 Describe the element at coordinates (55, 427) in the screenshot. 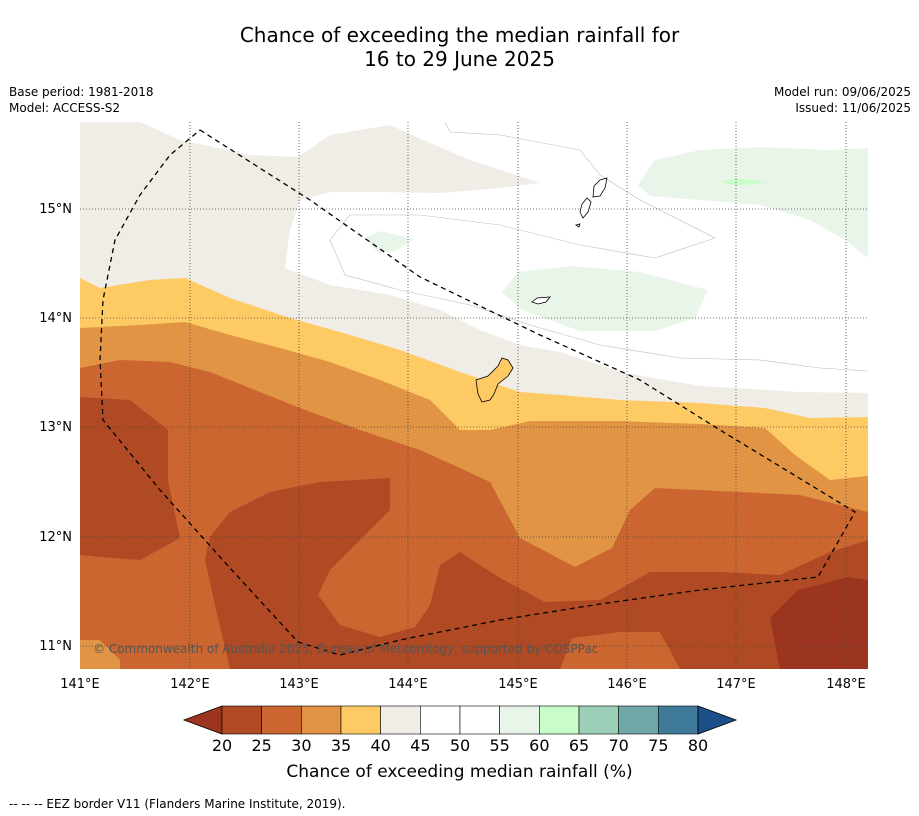

I see `lat-label: 13°N` at that location.